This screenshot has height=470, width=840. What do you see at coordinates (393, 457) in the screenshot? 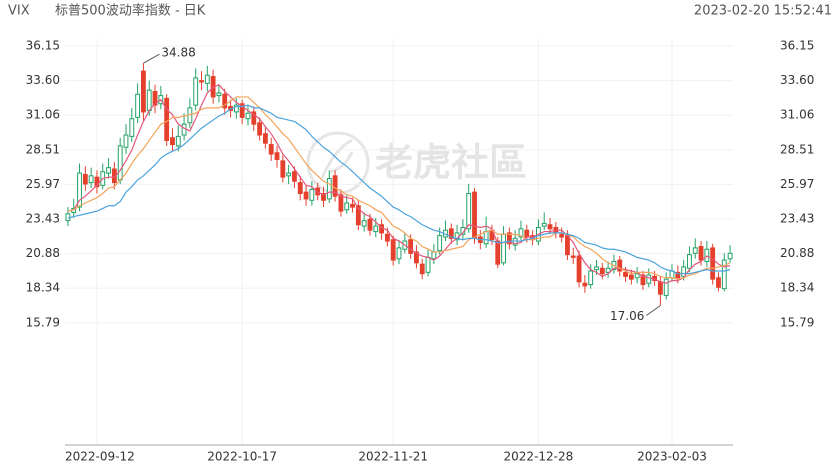
I see `x-tick-label: 2022-11-21` at bounding box center [393, 457].